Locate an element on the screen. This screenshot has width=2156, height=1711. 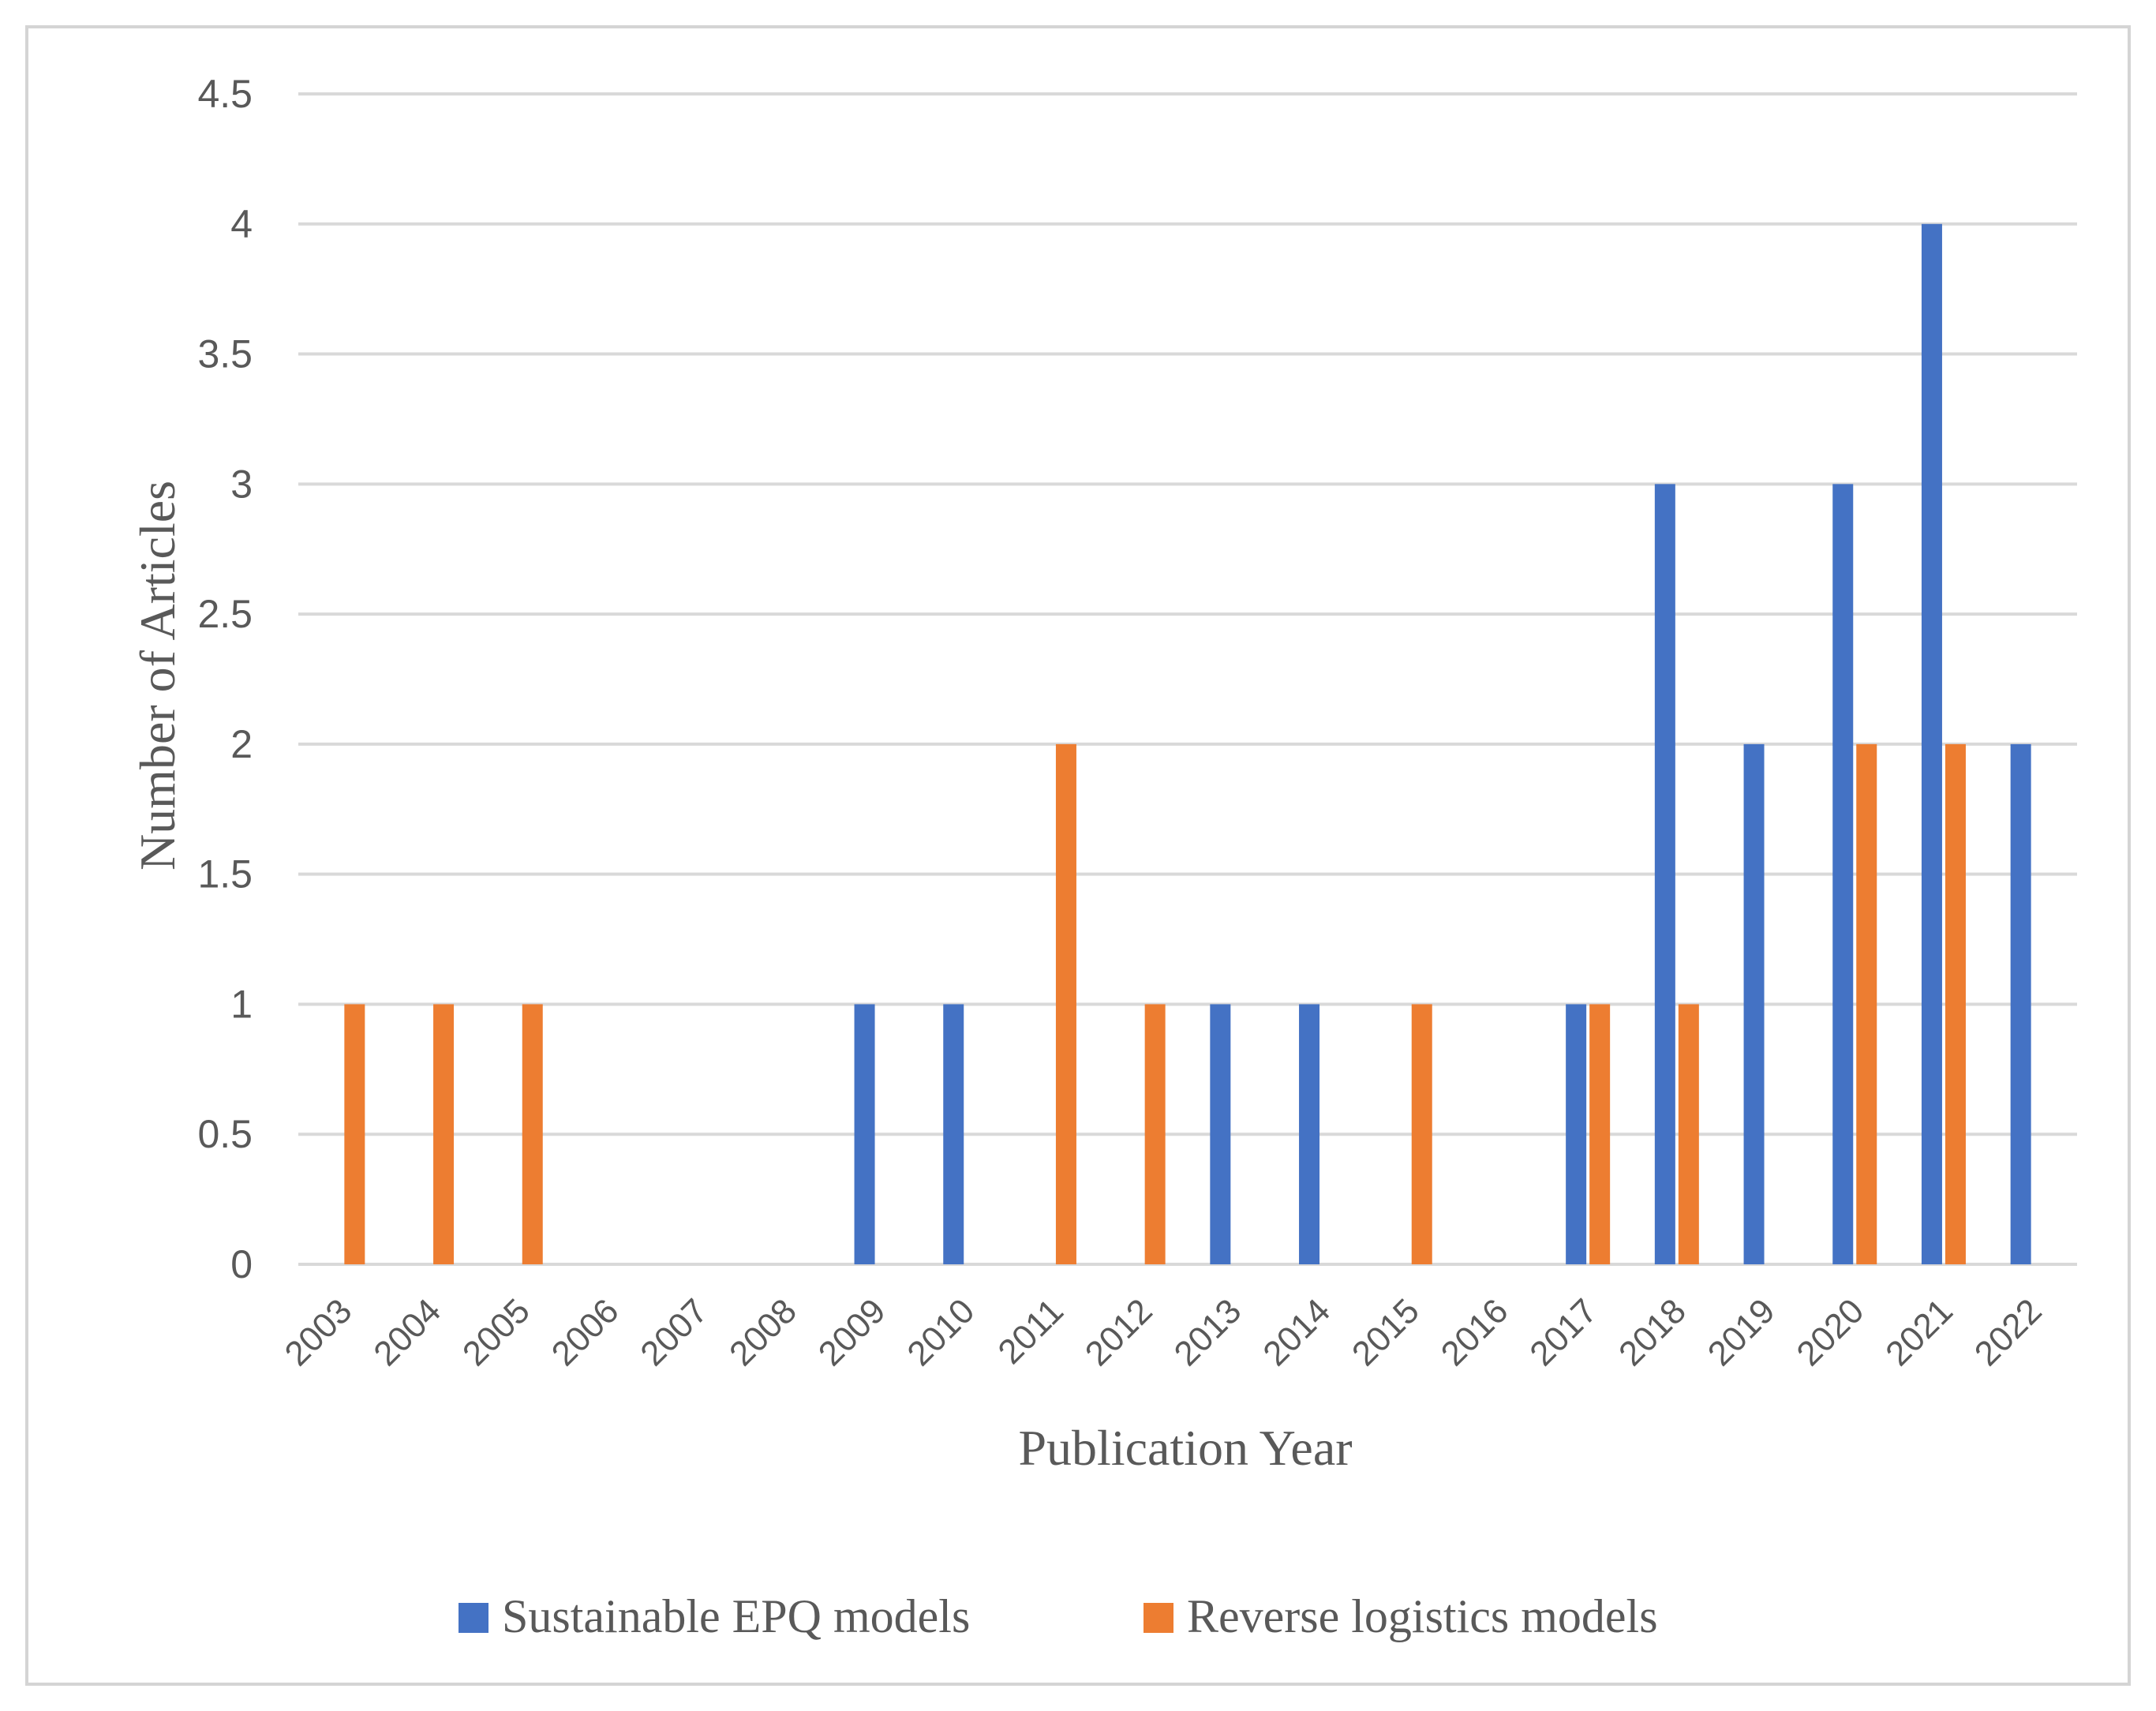
x-tick-label: 2003 is located at coordinates (319, 1332).